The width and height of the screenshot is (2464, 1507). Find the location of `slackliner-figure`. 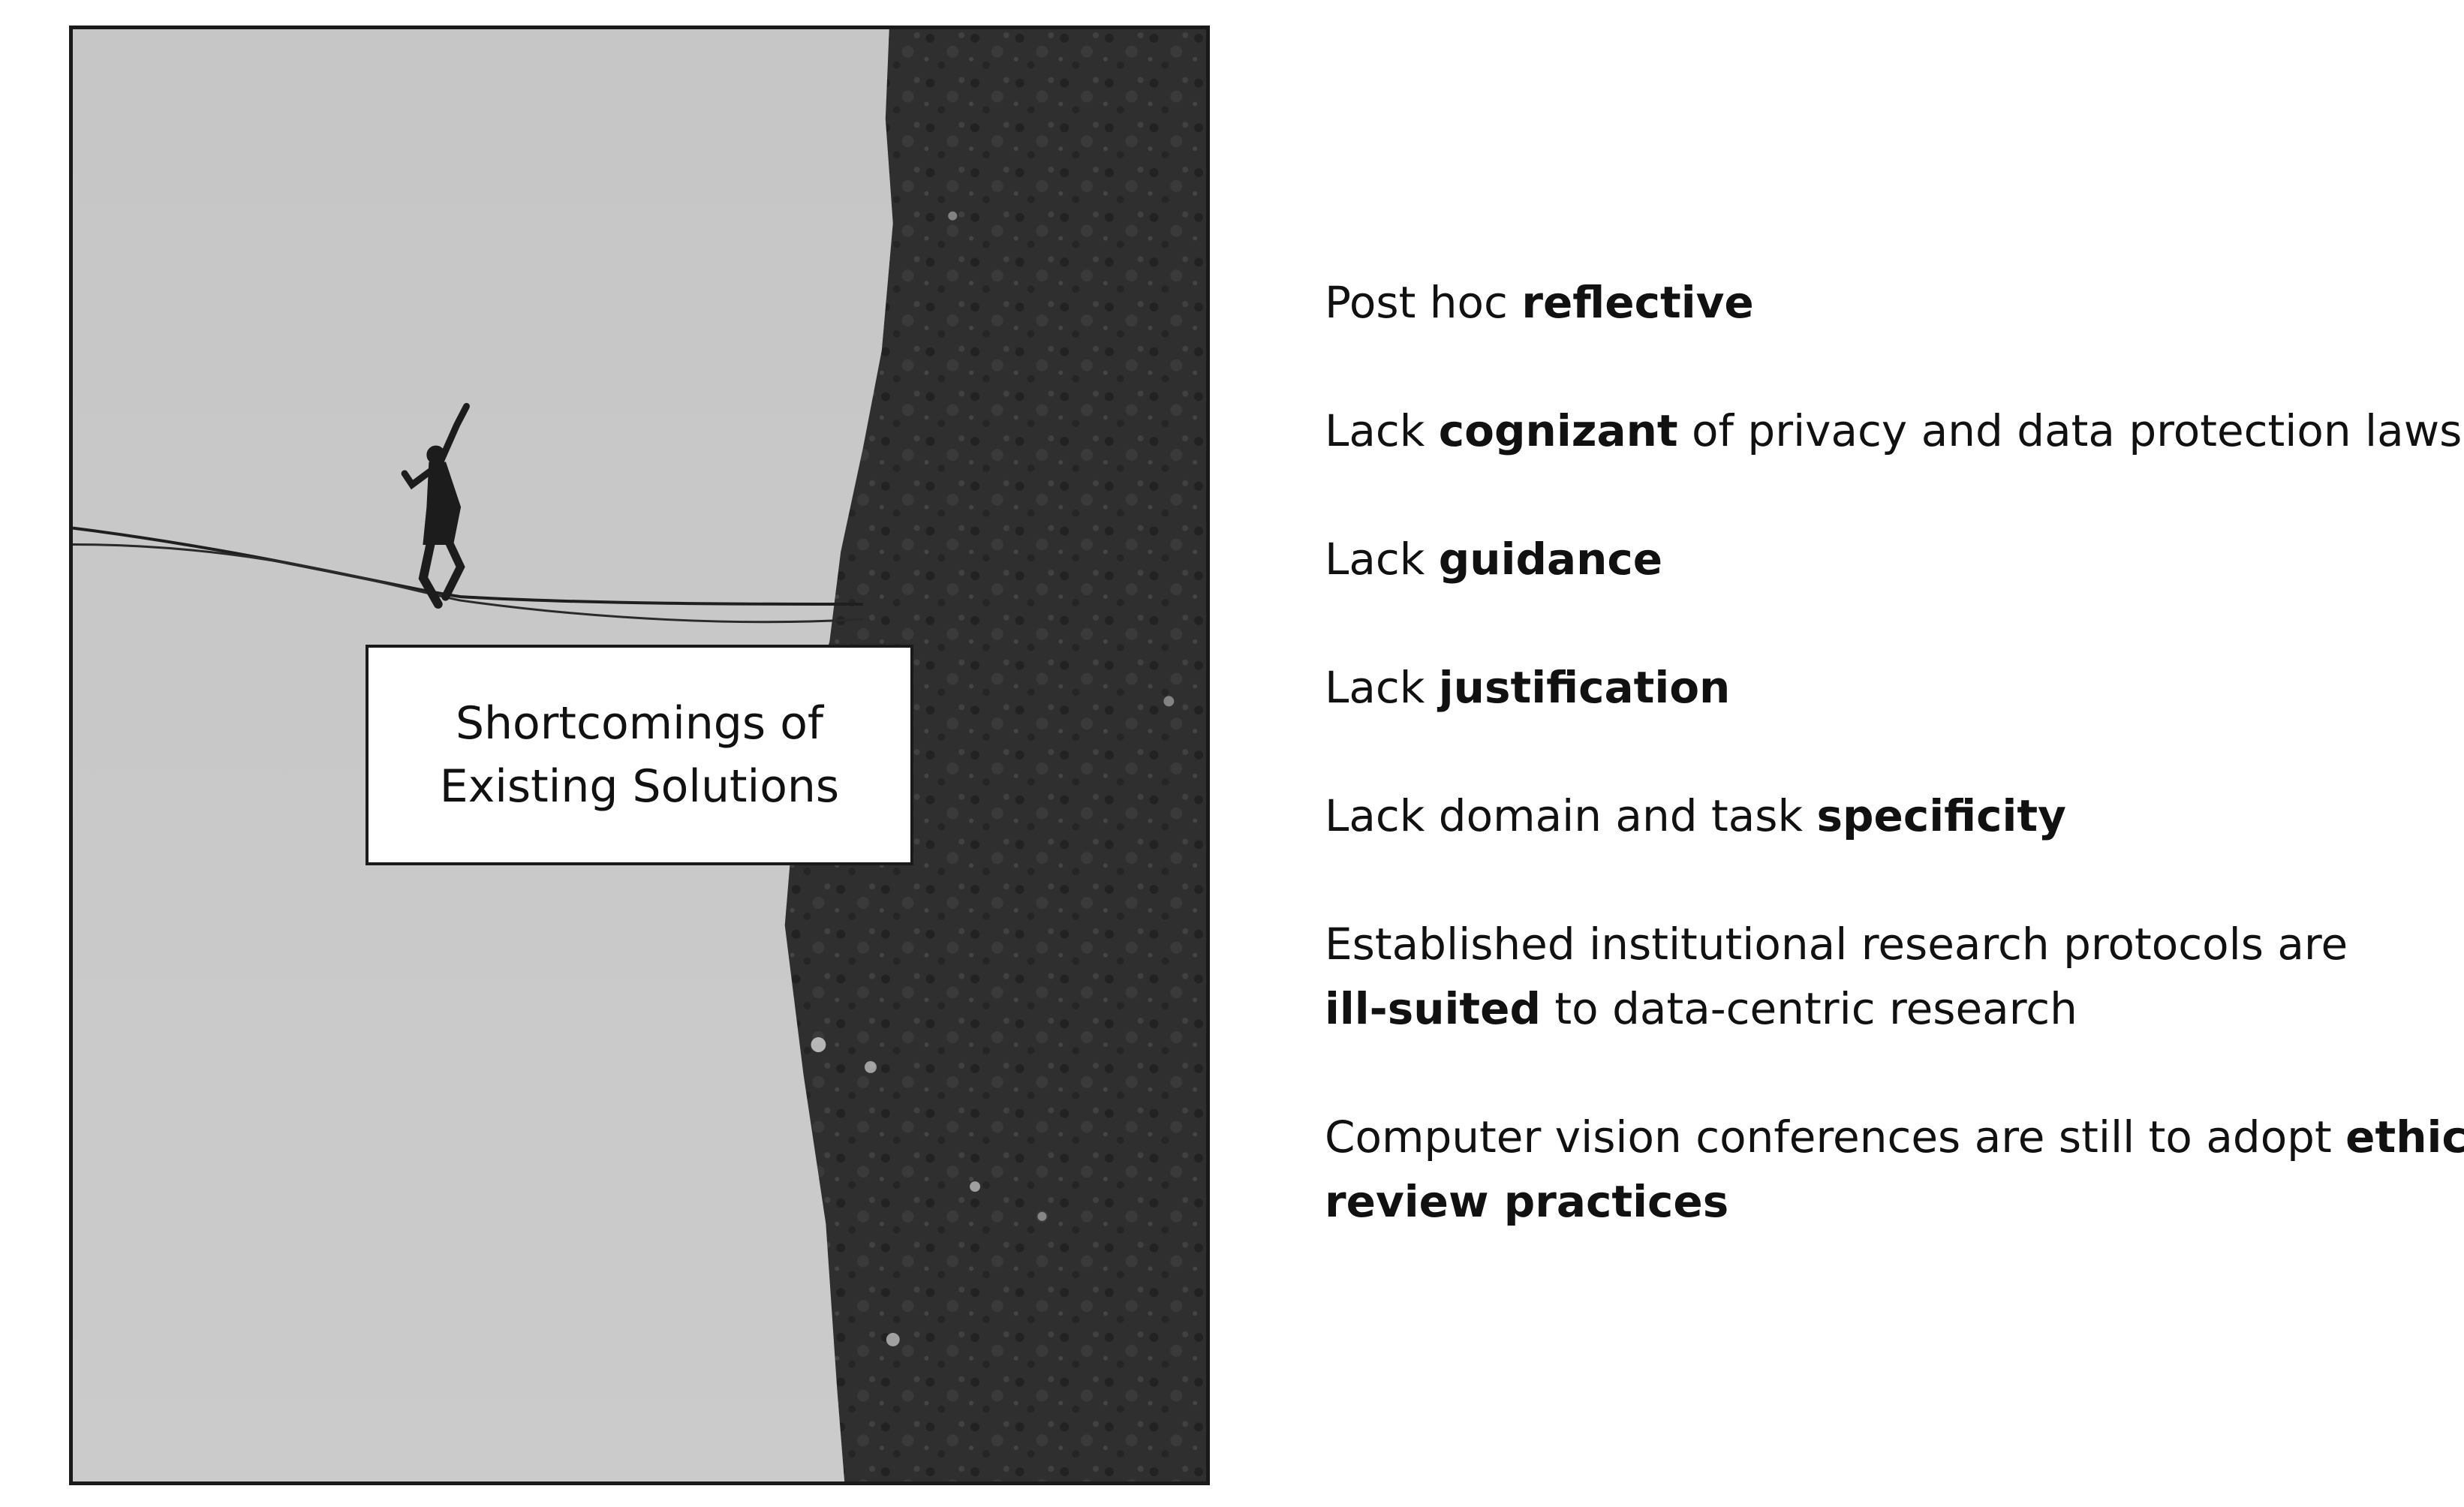

slackliner-figure is located at coordinates (436, 506).